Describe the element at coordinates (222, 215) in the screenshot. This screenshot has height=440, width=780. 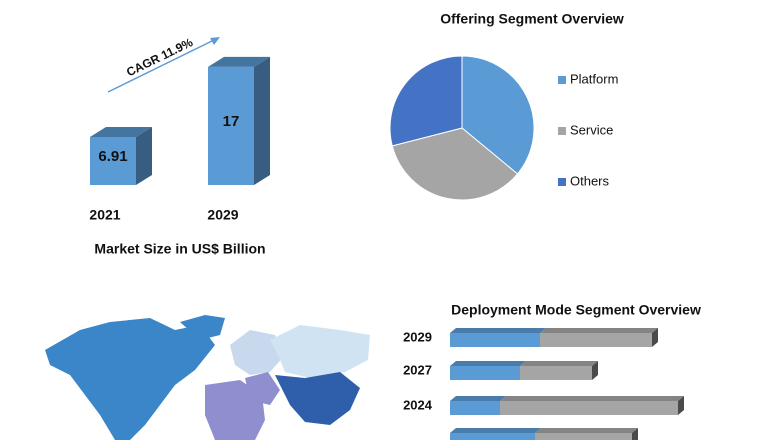
I see `x-tick-label: 2029` at that location.